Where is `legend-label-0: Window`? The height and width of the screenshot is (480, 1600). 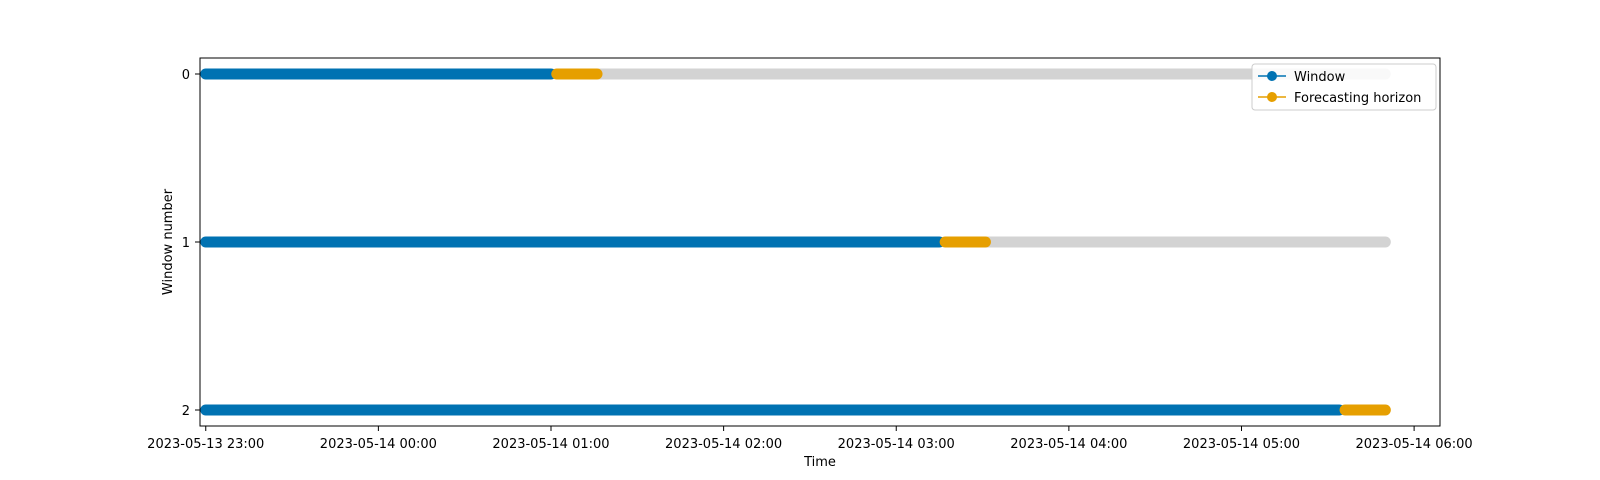
legend-label-0: Window is located at coordinates (1320, 77).